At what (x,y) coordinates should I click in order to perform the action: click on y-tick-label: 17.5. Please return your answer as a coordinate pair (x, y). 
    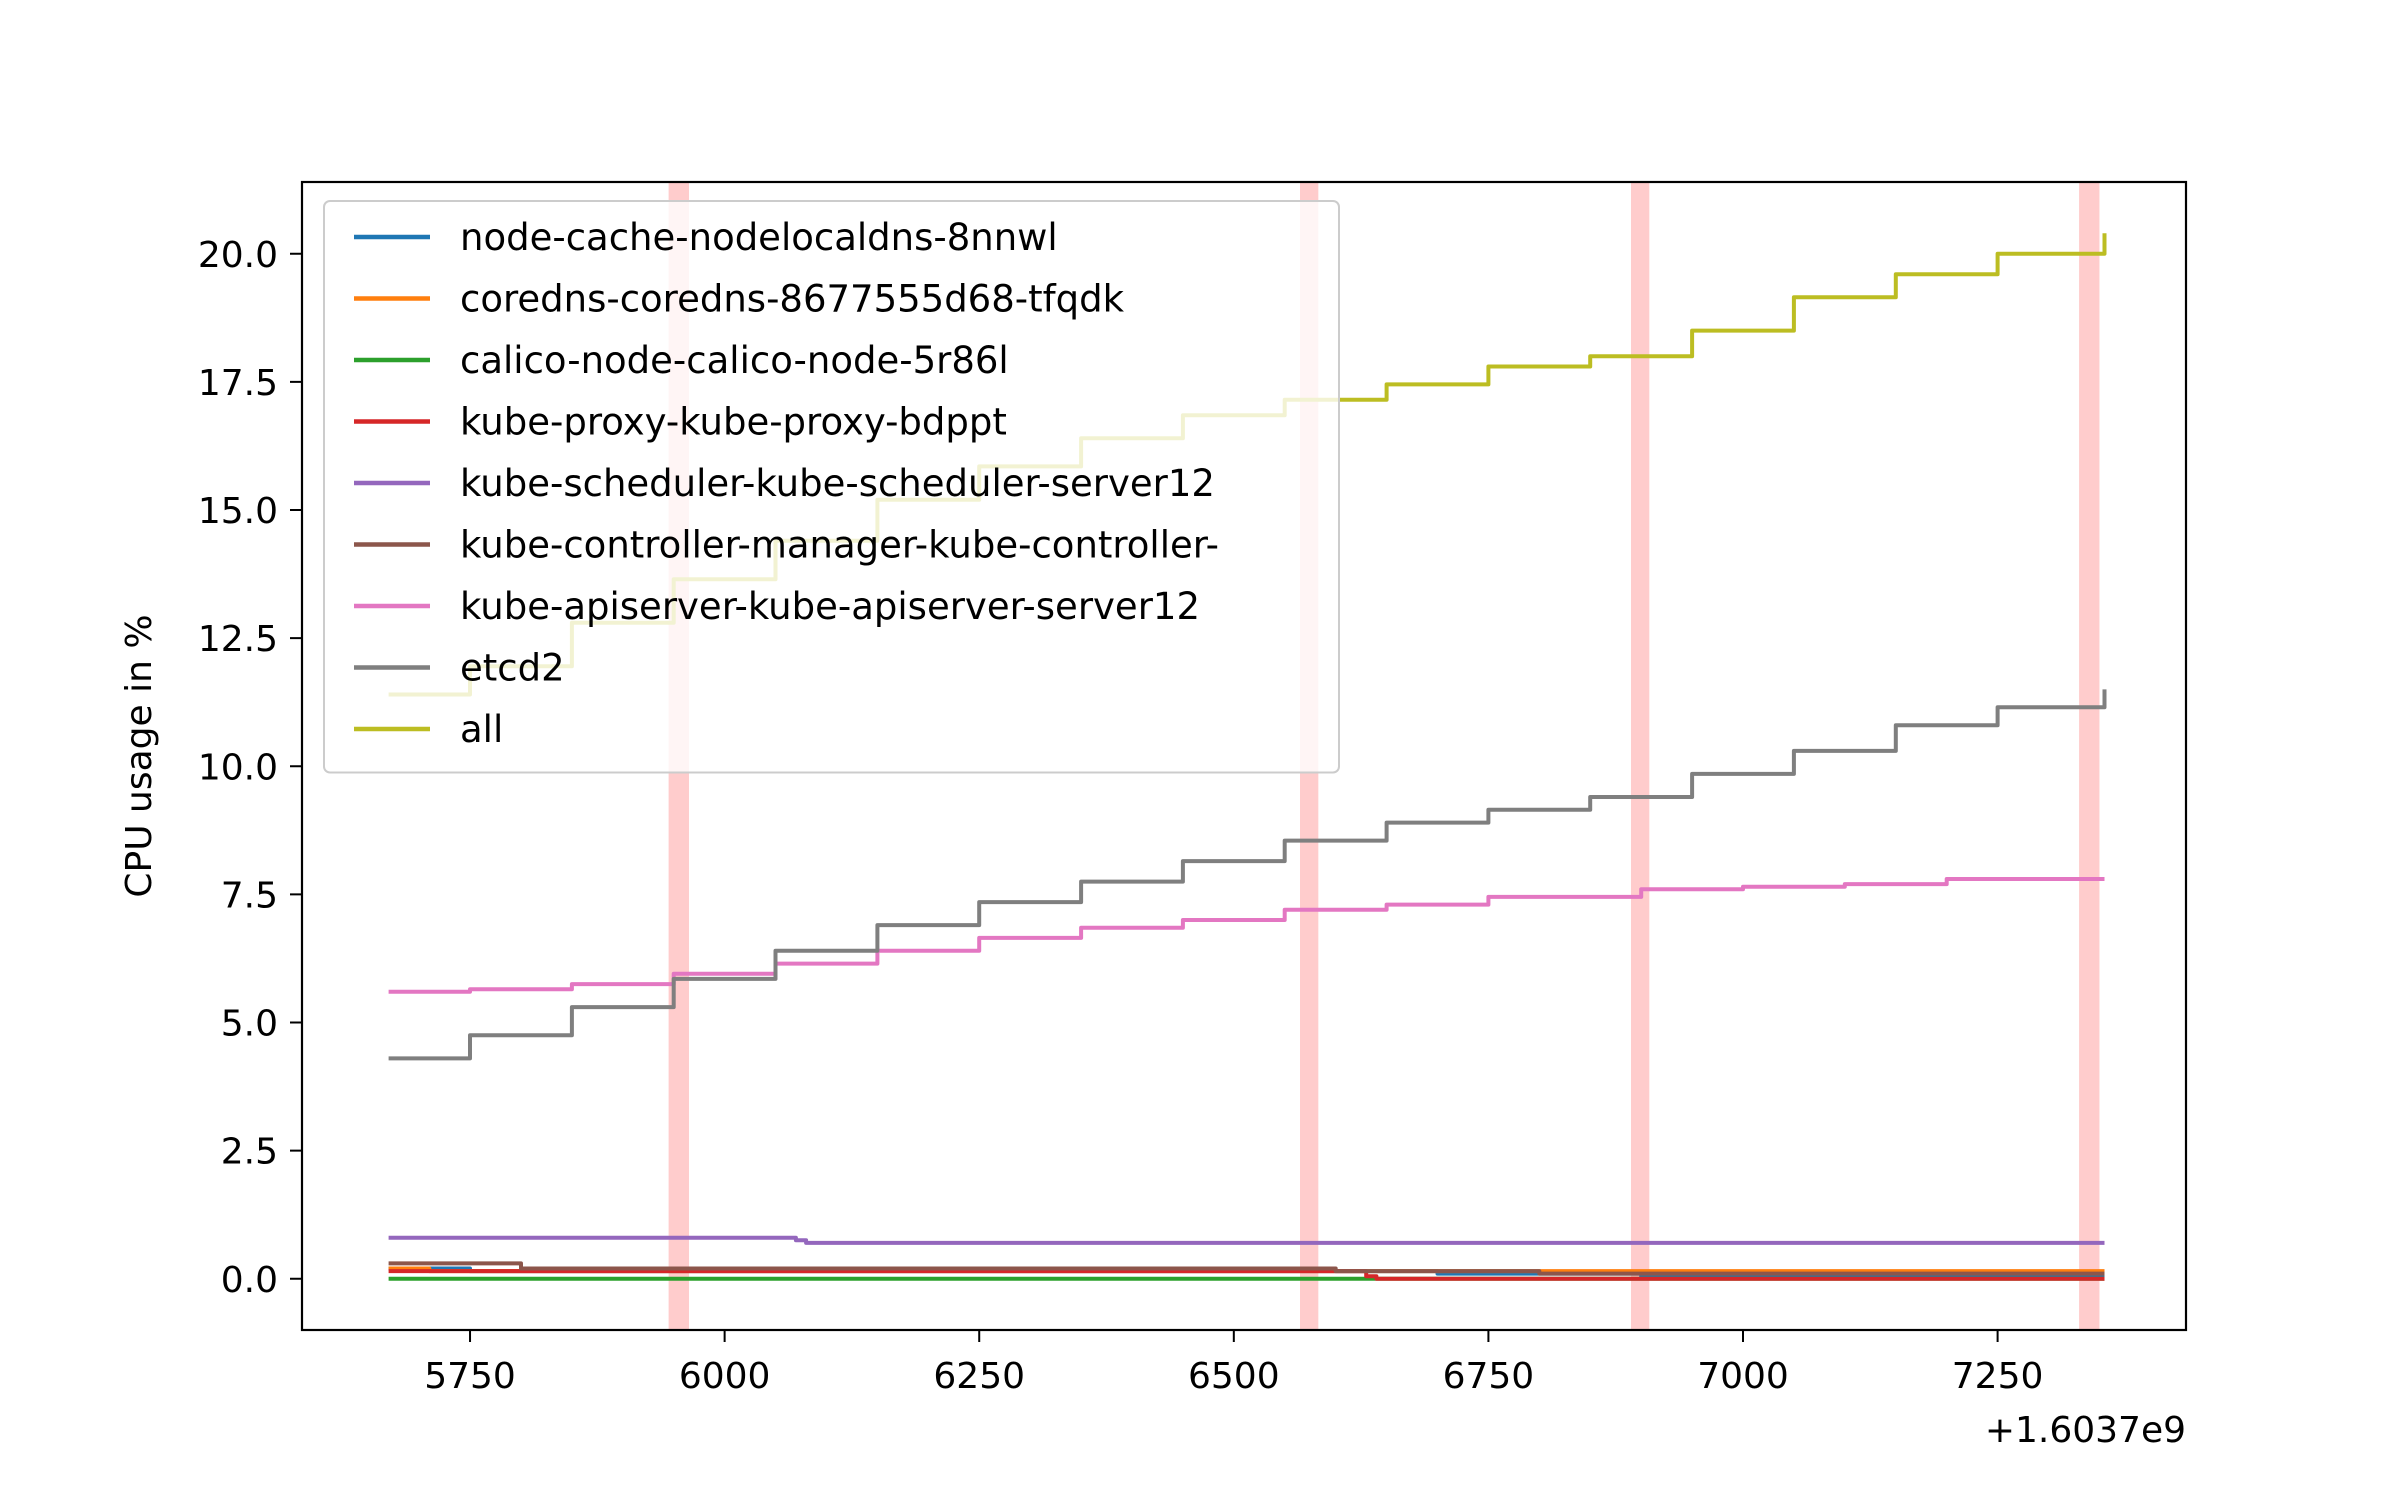
    Looking at the image, I should click on (238, 383).